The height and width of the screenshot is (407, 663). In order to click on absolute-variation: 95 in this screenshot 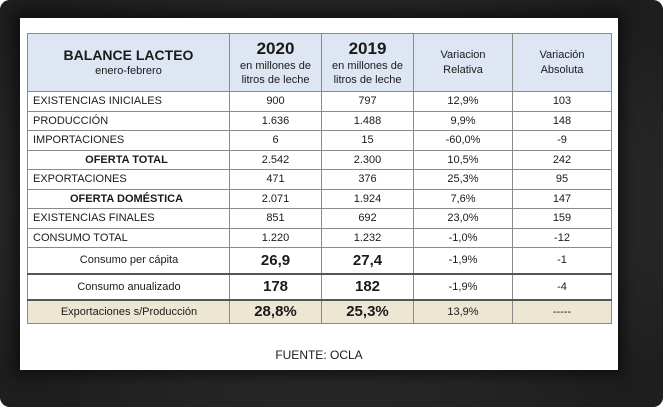, I will do `click(562, 179)`.